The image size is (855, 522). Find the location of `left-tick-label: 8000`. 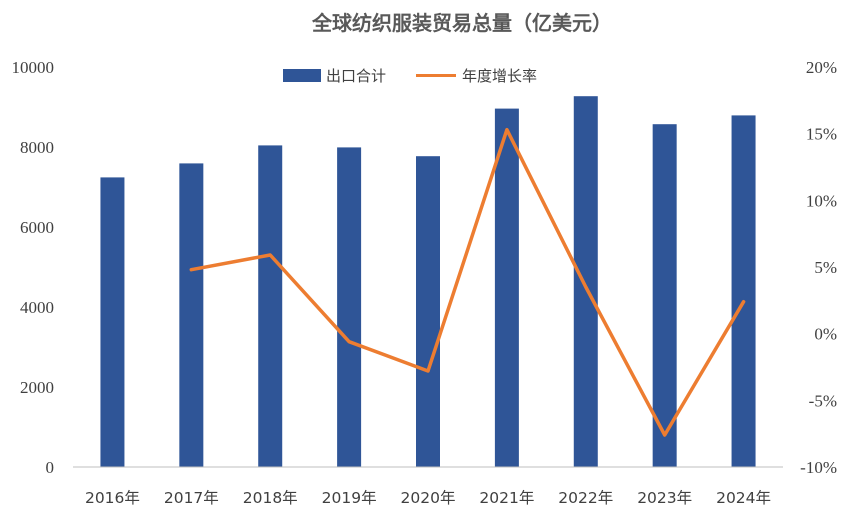

left-tick-label: 8000 is located at coordinates (37, 147).